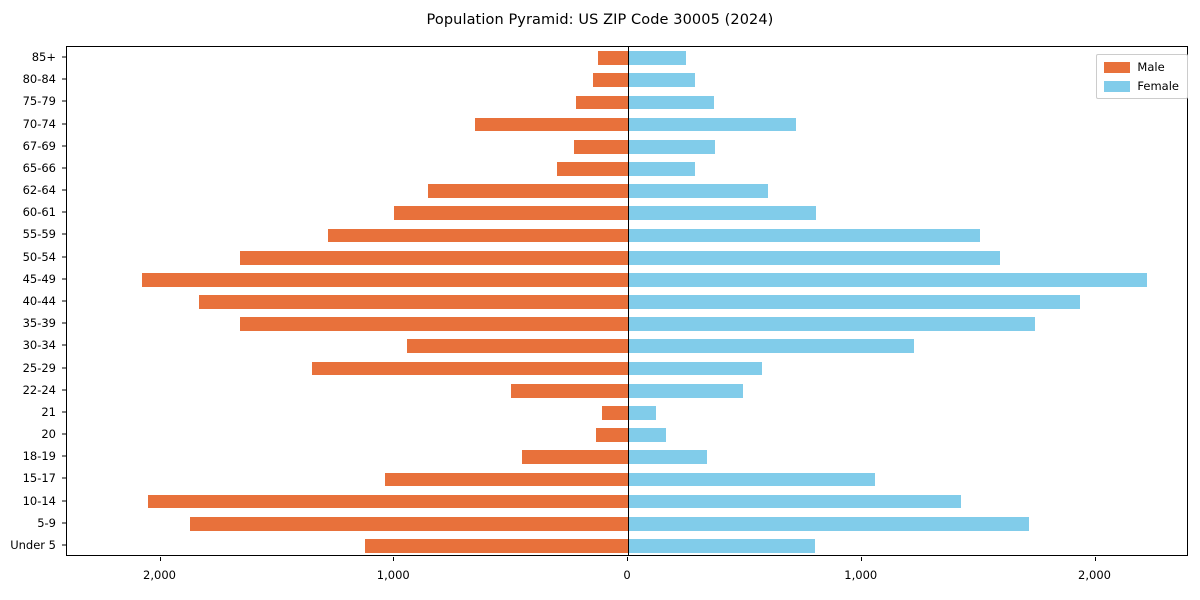 The height and width of the screenshot is (600, 1200). I want to click on y-tick-label: 65-66, so click(39, 167).